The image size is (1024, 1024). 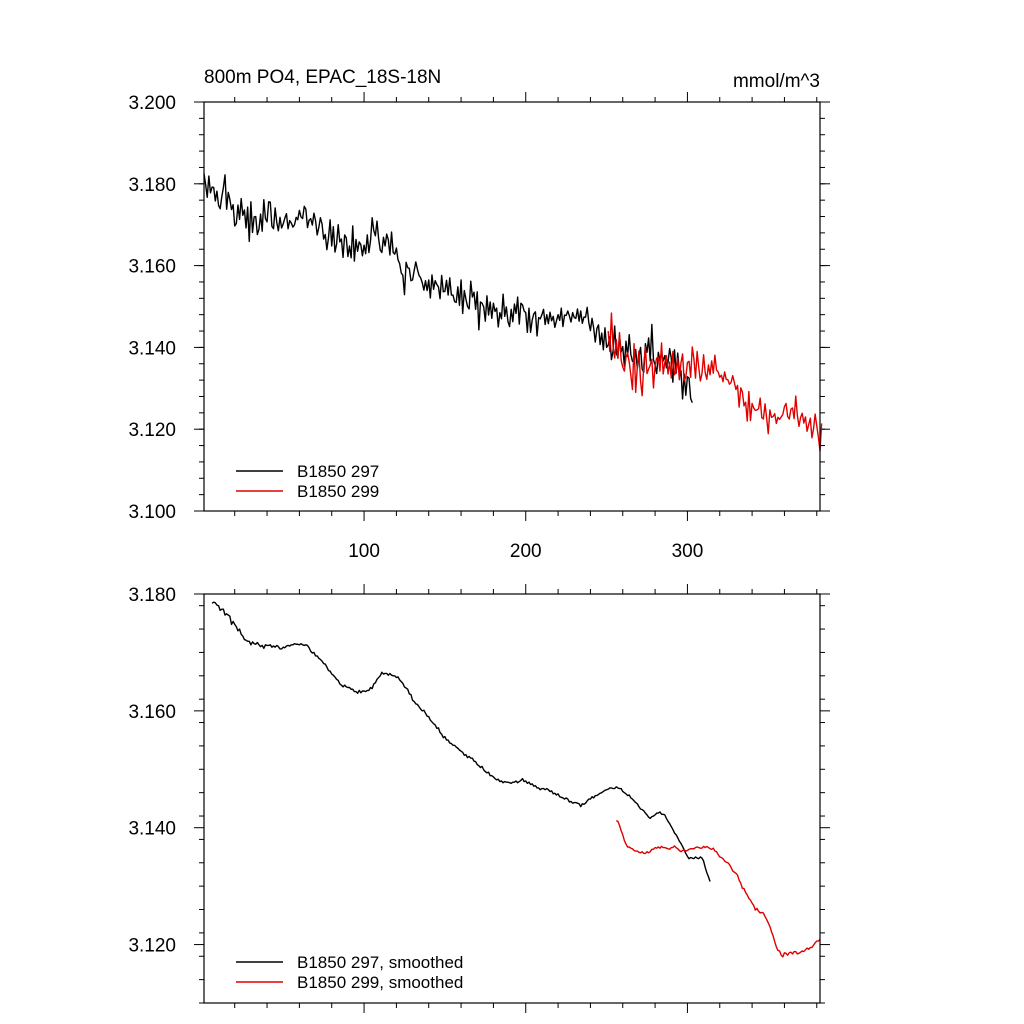 What do you see at coordinates (380, 962) in the screenshot?
I see `bottom-legend-label-0: B1850 297, smoothed` at bounding box center [380, 962].